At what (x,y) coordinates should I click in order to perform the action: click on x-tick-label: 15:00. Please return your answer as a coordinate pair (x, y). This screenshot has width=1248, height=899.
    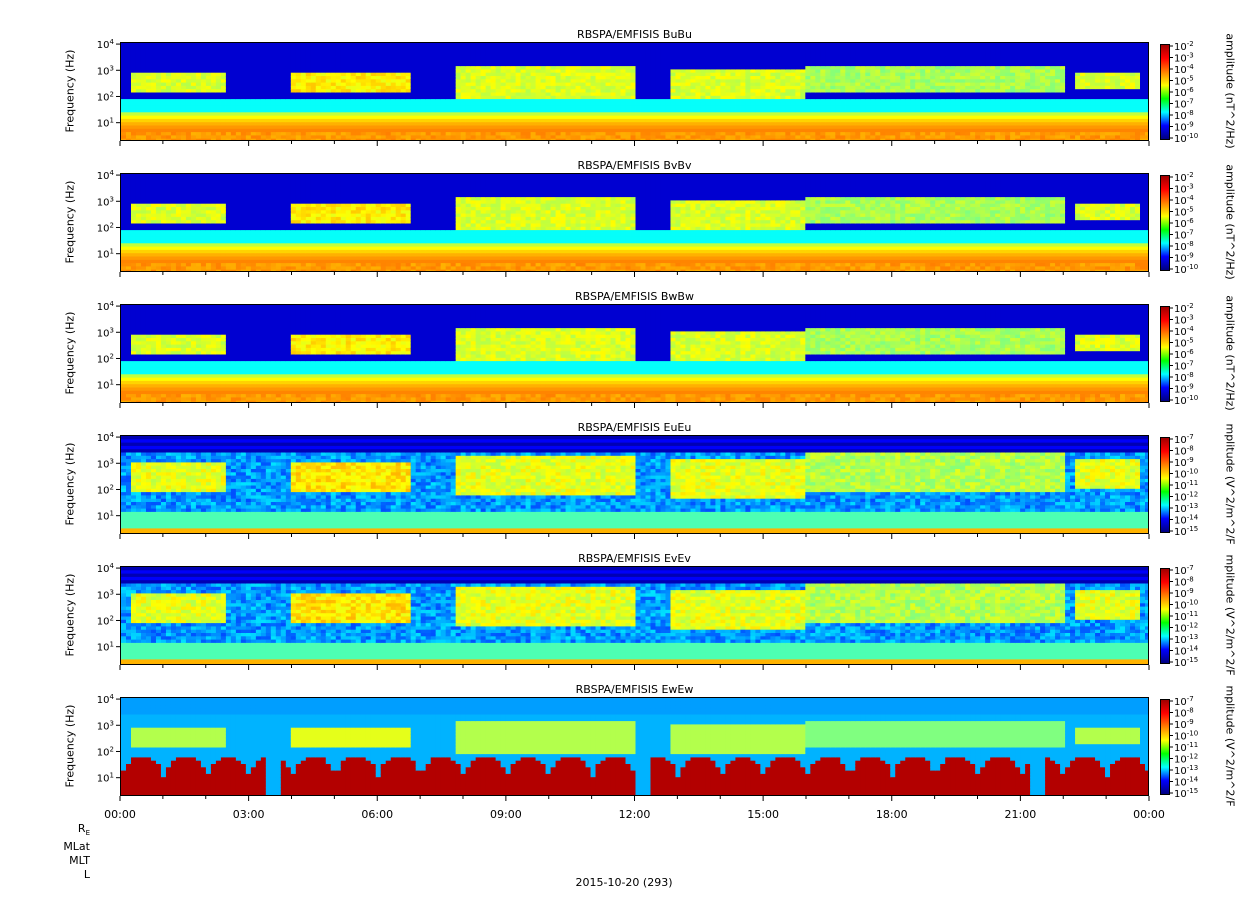
    Looking at the image, I should click on (763, 814).